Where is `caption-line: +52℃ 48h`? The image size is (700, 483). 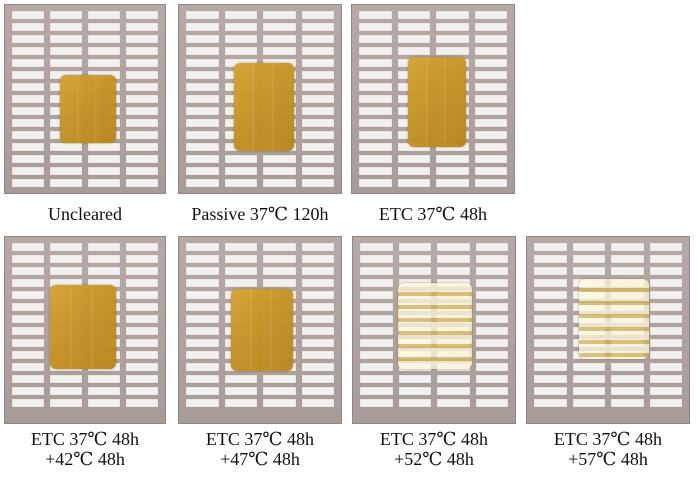 caption-line: +52℃ 48h is located at coordinates (434, 459).